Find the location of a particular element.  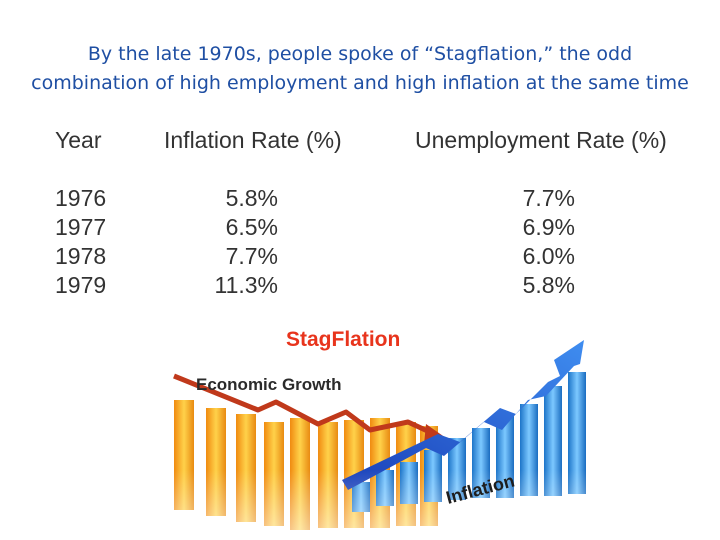

economic-growth-label: Economic Growth is located at coordinates (268, 384).